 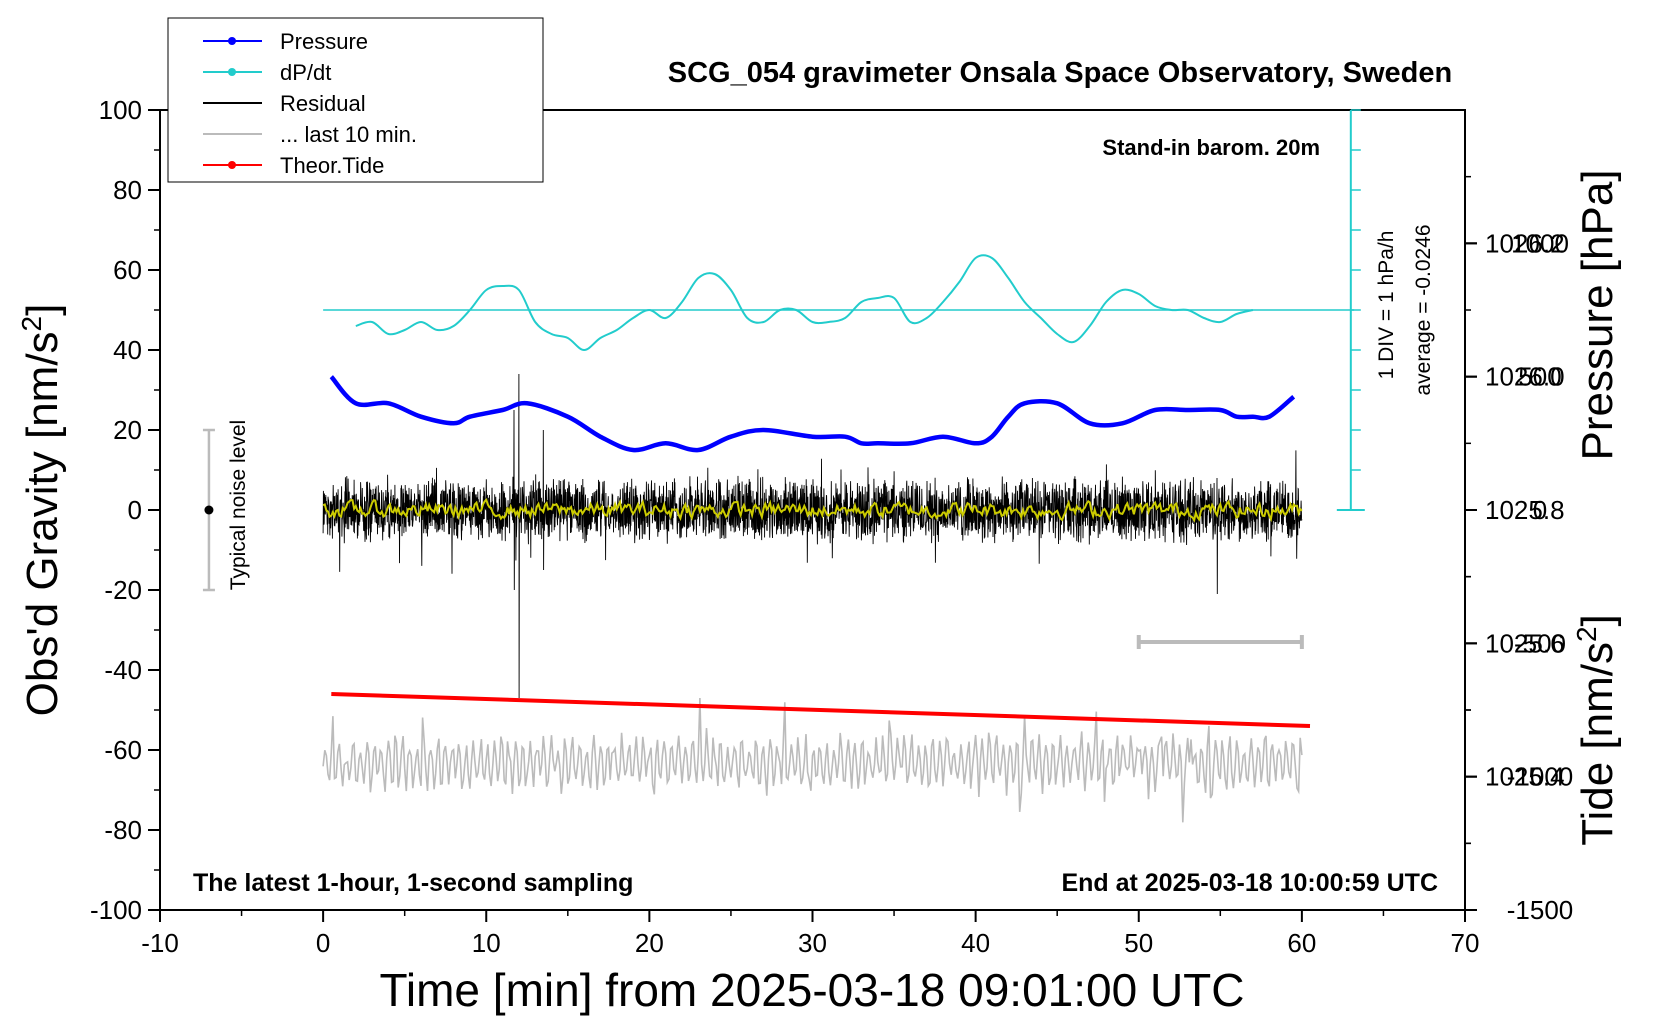 I want to click on x-tick-label: 50, so click(x=1138, y=943).